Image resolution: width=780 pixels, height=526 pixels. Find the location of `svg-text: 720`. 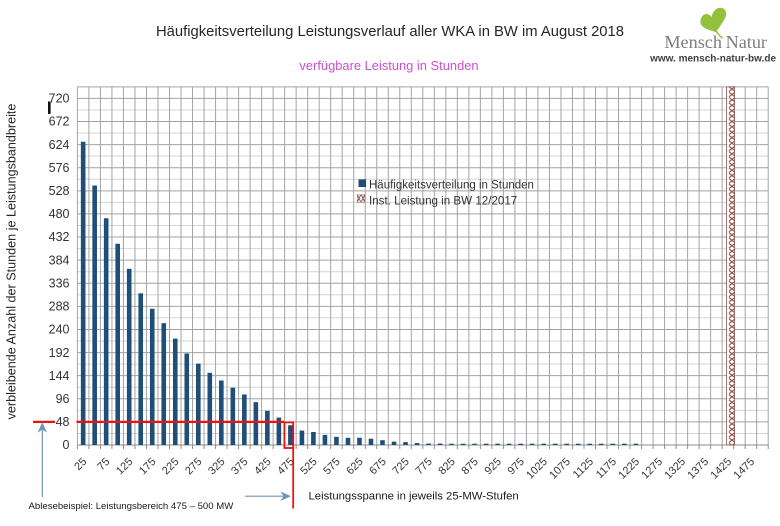

svg-text: 720 is located at coordinates (59, 99).